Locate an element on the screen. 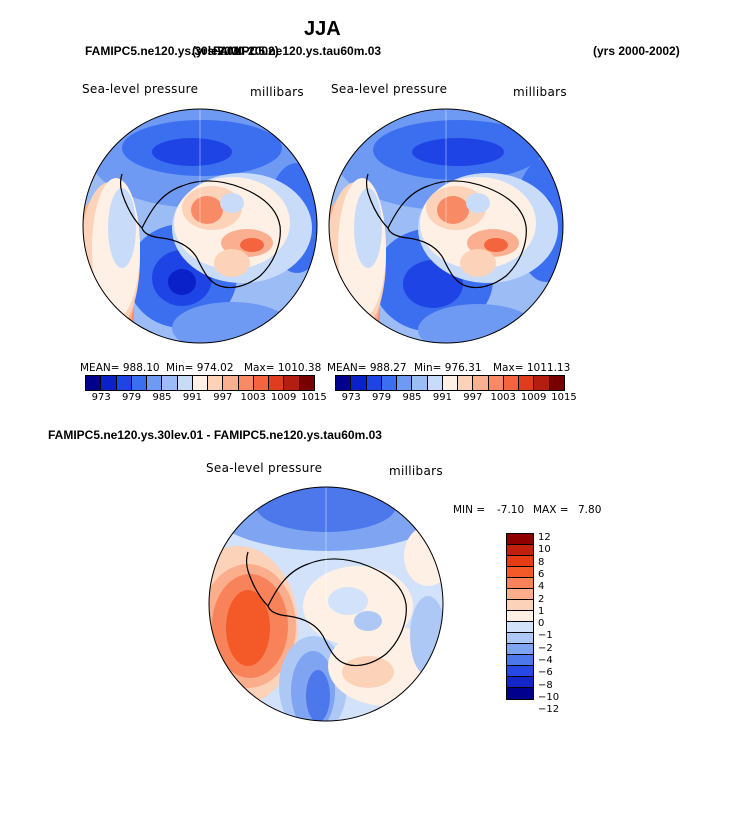 This screenshot has height=817, width=733. diff-colorbar is located at coordinates (520, 616).